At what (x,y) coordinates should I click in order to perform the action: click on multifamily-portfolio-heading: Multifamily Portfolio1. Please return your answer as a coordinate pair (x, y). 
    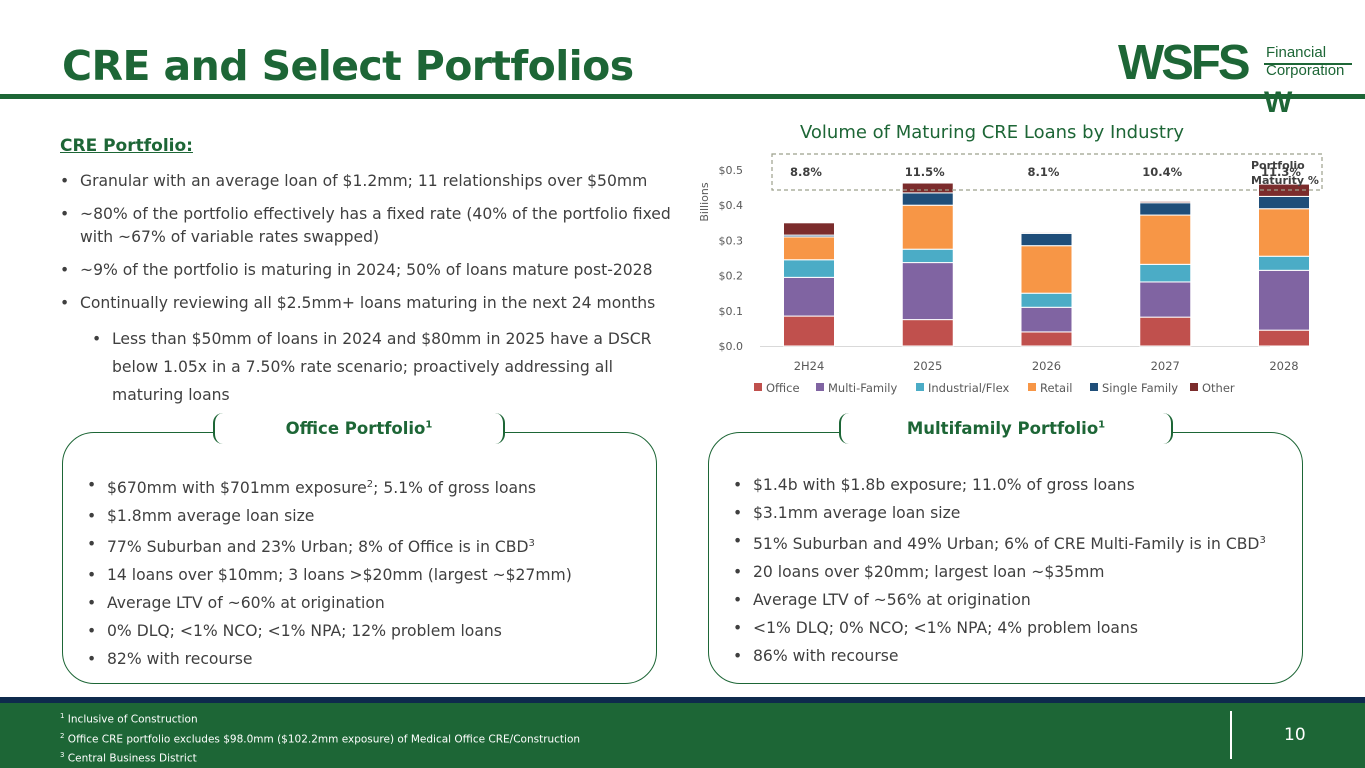
    Looking at the image, I should click on (1006, 428).